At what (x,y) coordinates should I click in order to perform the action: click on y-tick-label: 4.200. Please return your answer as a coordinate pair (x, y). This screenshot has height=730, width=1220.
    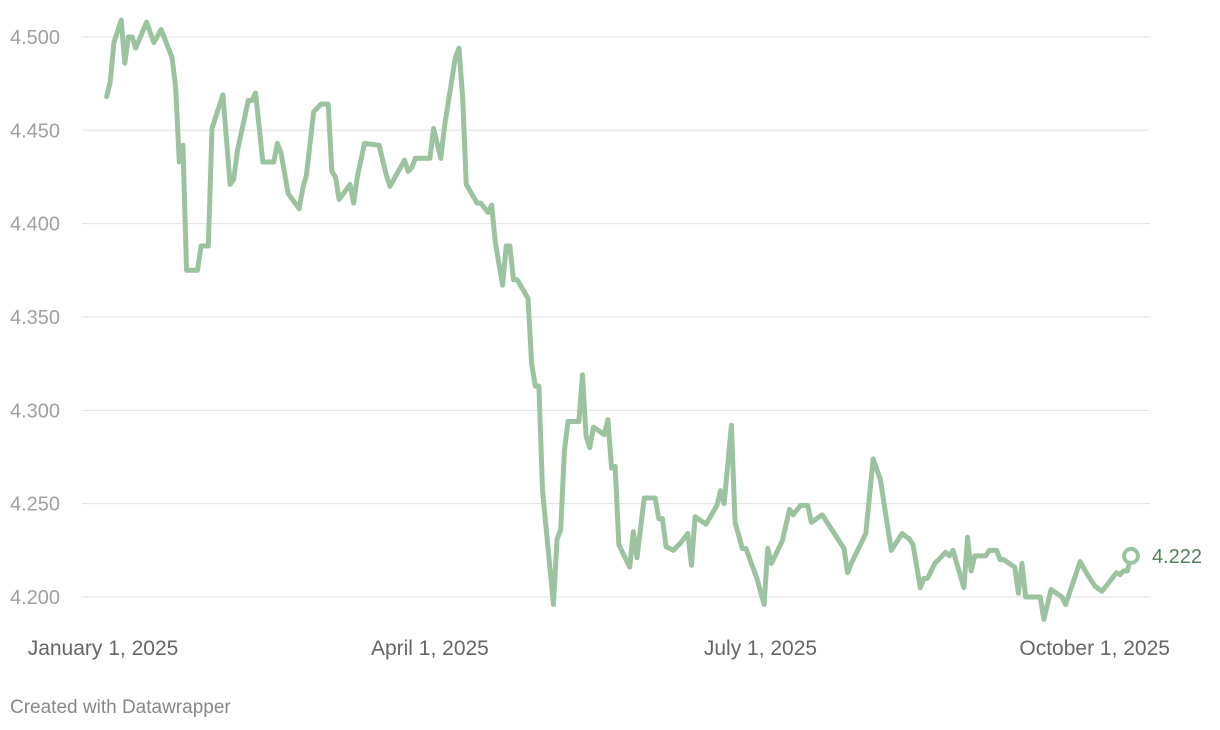
    Looking at the image, I should click on (35, 598).